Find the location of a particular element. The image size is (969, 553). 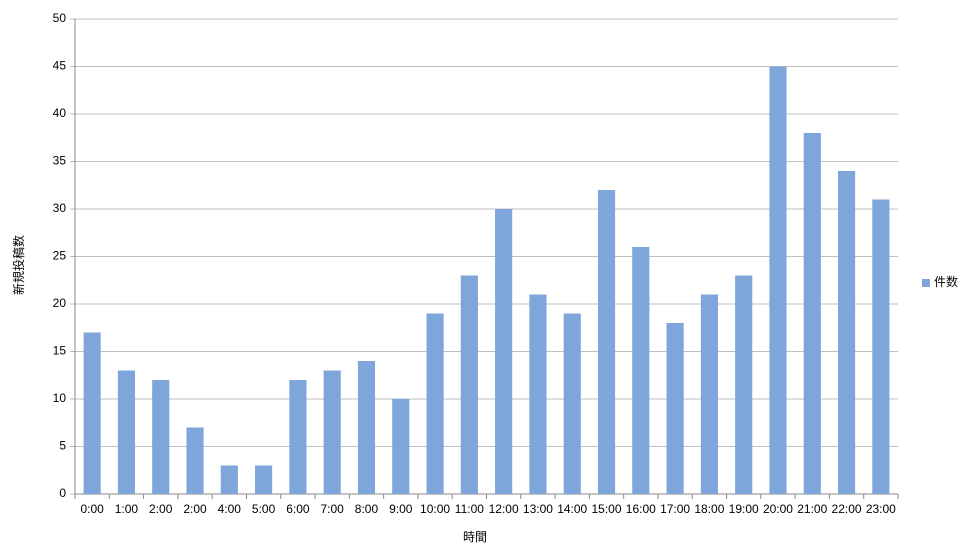

x-tick-label: 23:00 is located at coordinates (881, 509).